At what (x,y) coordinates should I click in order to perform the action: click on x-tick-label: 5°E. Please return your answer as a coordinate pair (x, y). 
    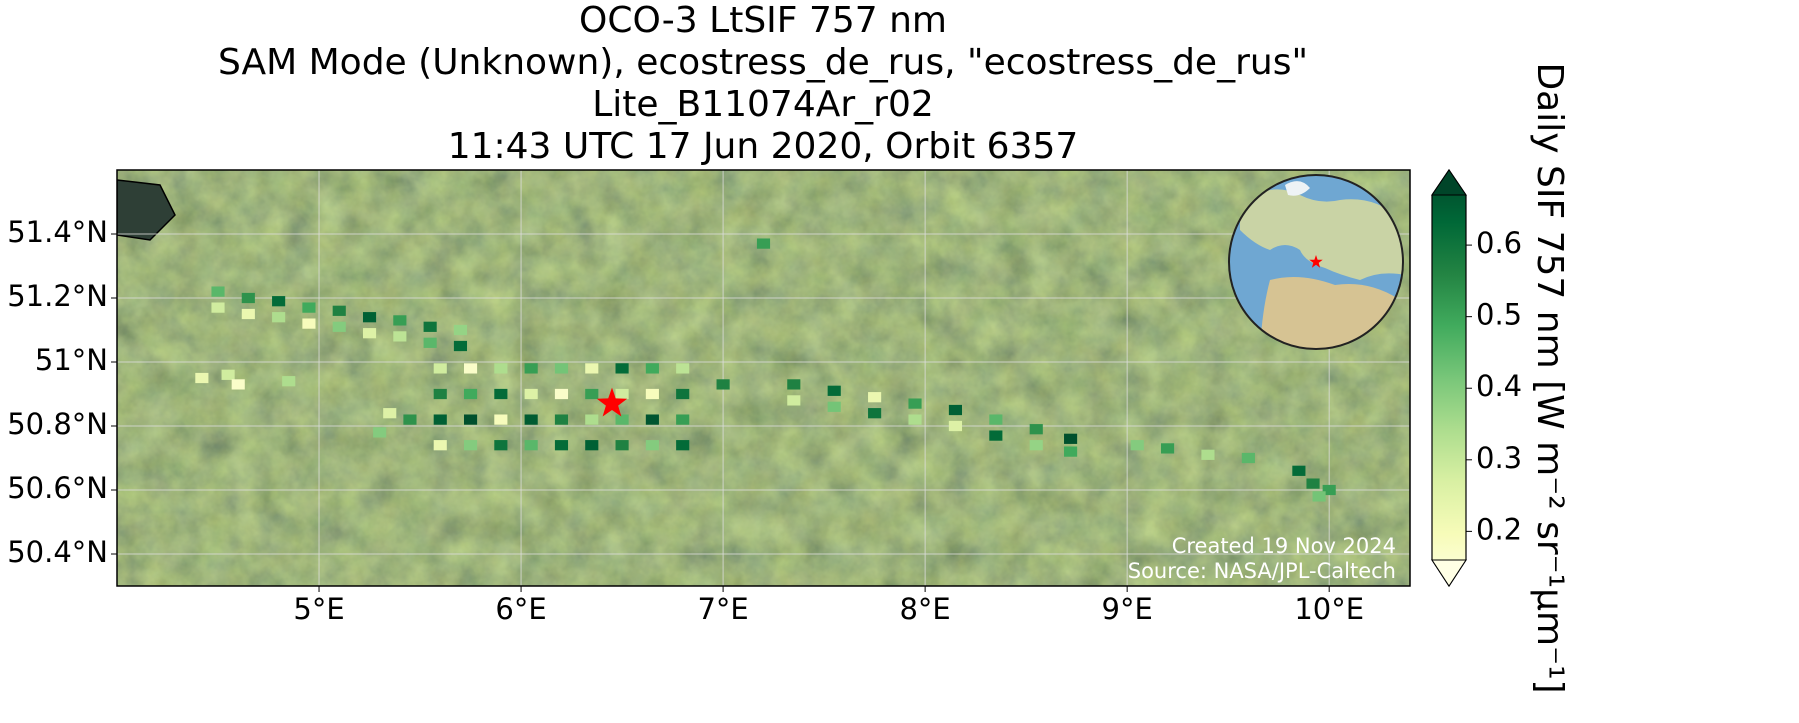
    Looking at the image, I should click on (318, 609).